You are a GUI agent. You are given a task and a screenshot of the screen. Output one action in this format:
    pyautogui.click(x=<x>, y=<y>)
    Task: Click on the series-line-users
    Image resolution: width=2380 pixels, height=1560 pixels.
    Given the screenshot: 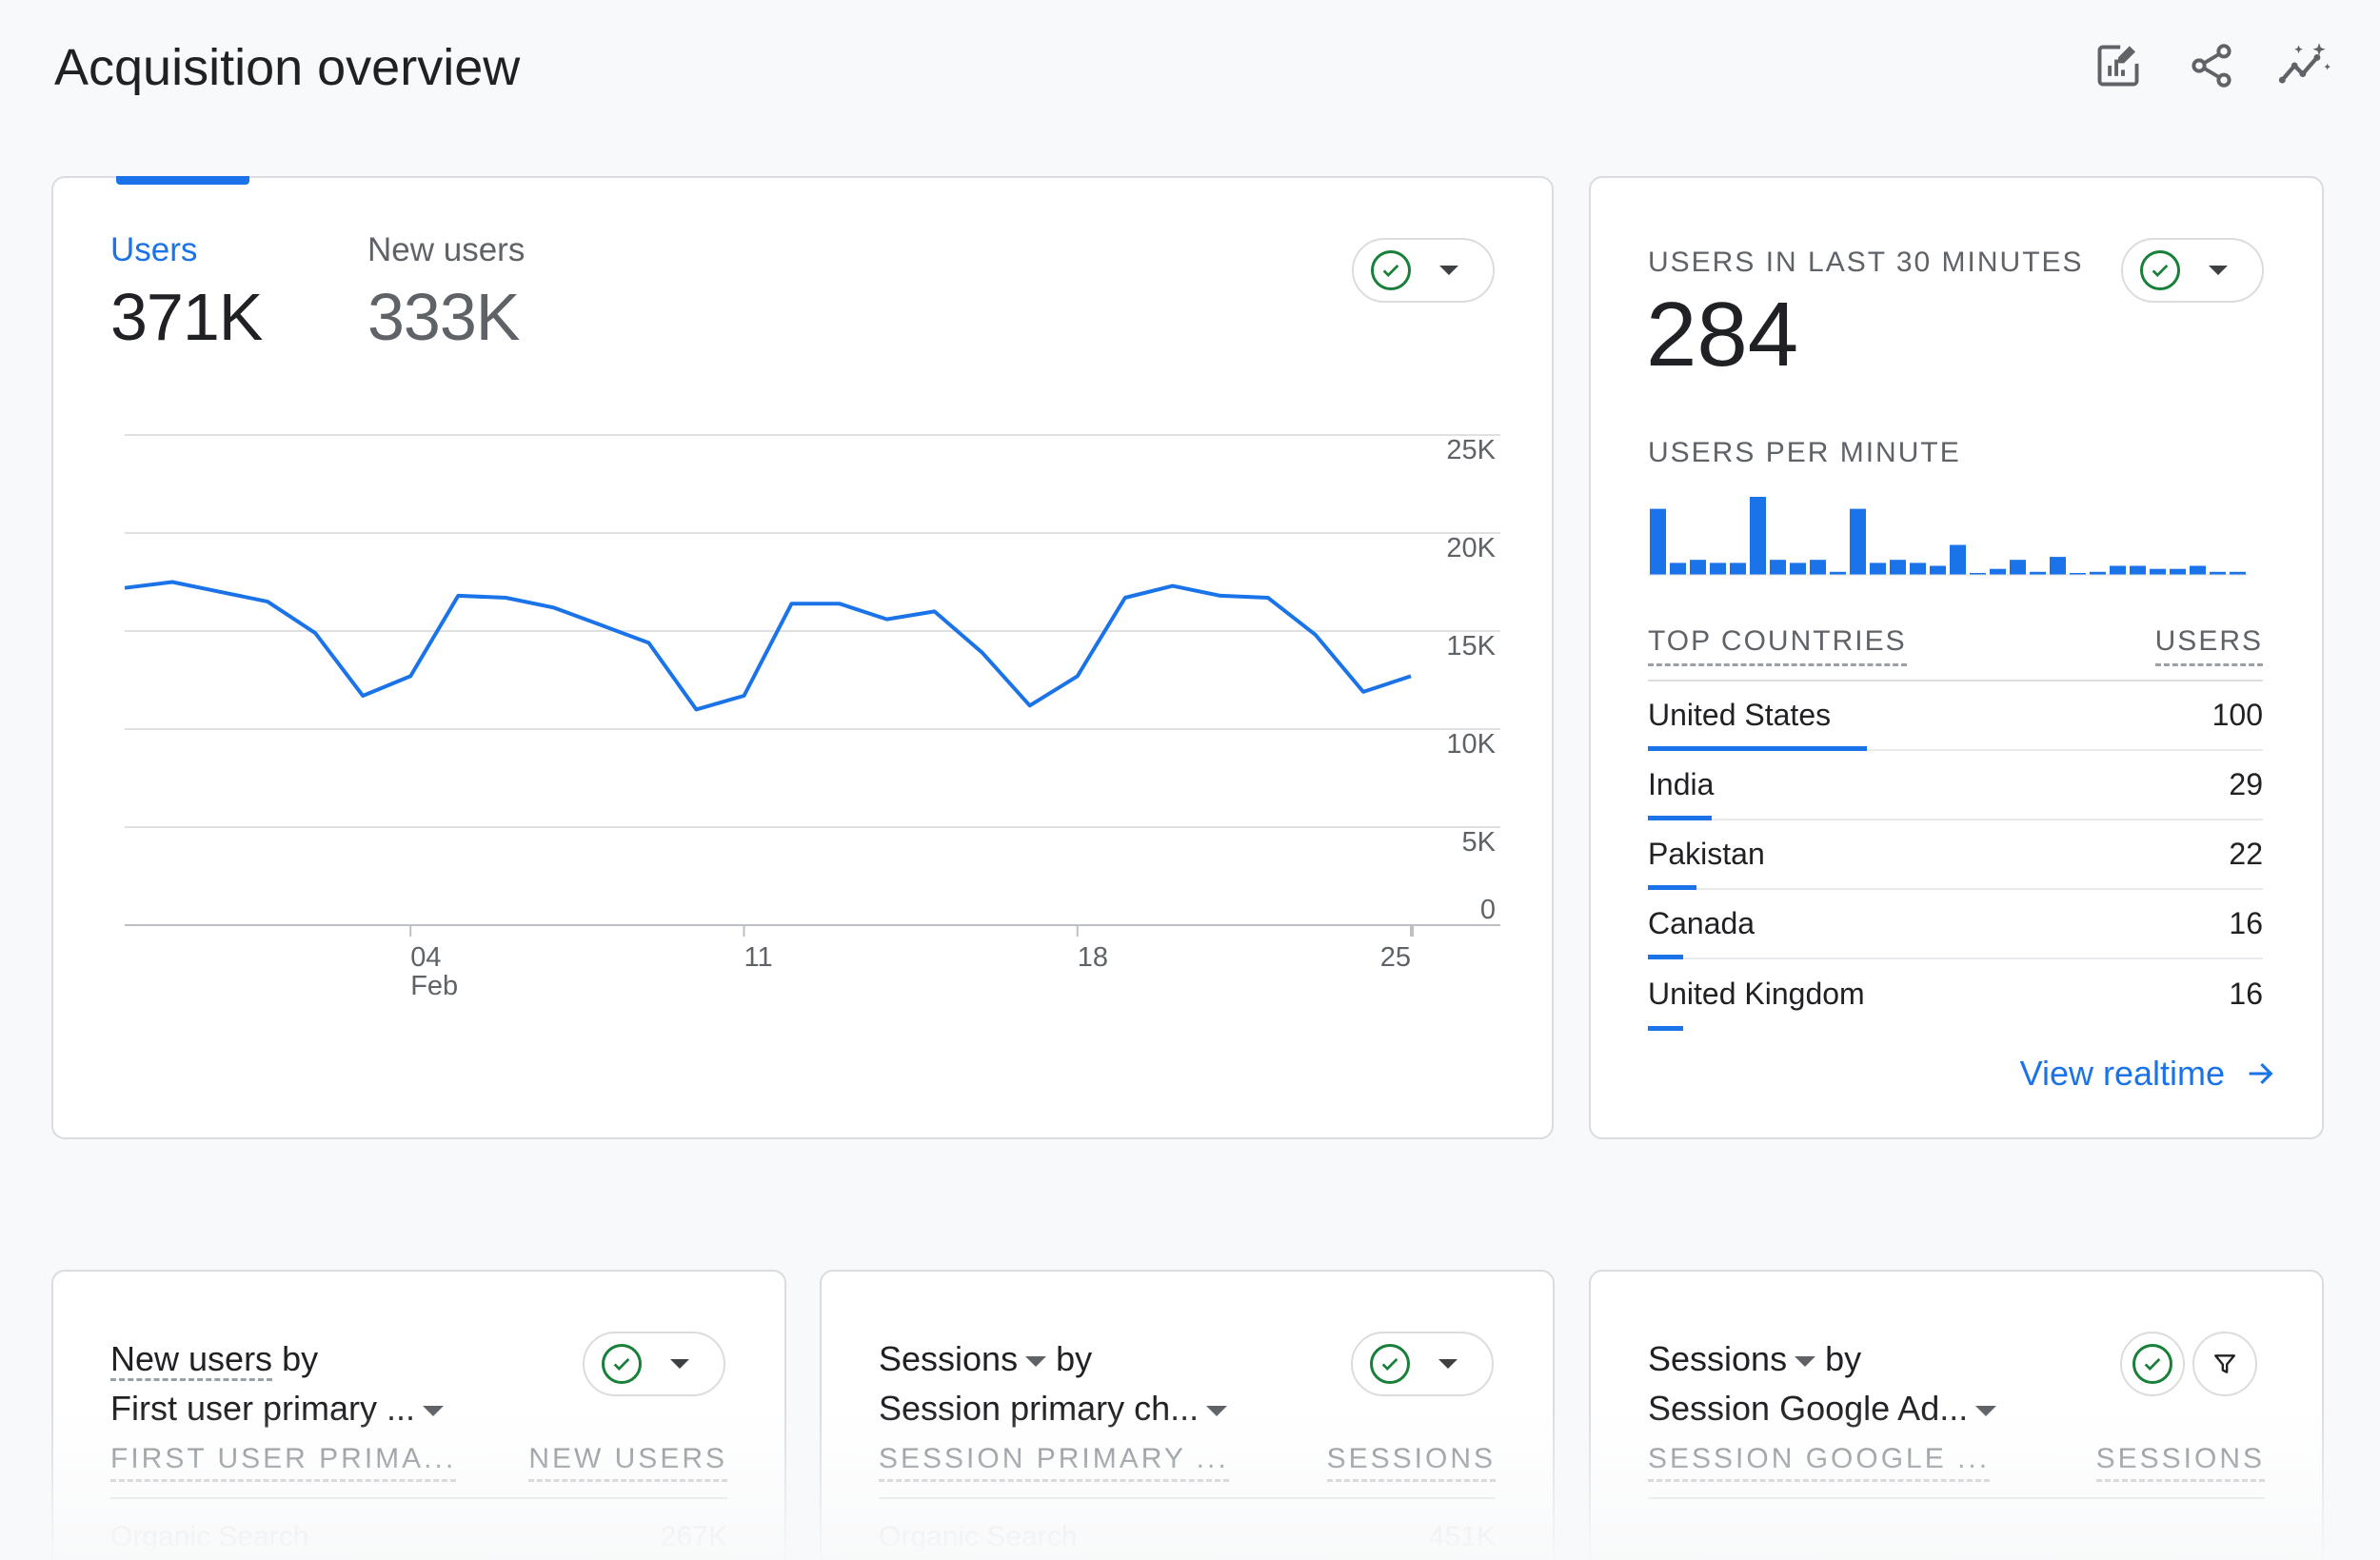 What is the action you would take?
    pyautogui.click(x=768, y=646)
    